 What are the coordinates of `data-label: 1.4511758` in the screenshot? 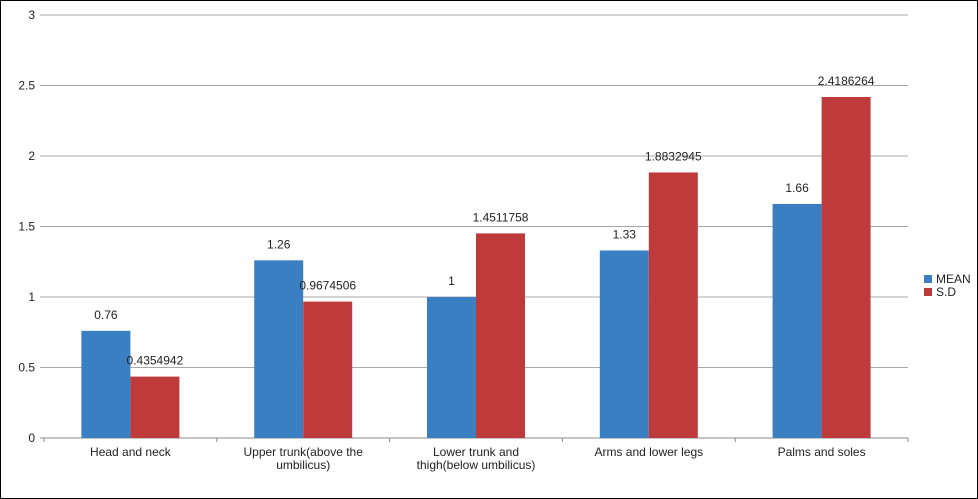 It's located at (501, 217).